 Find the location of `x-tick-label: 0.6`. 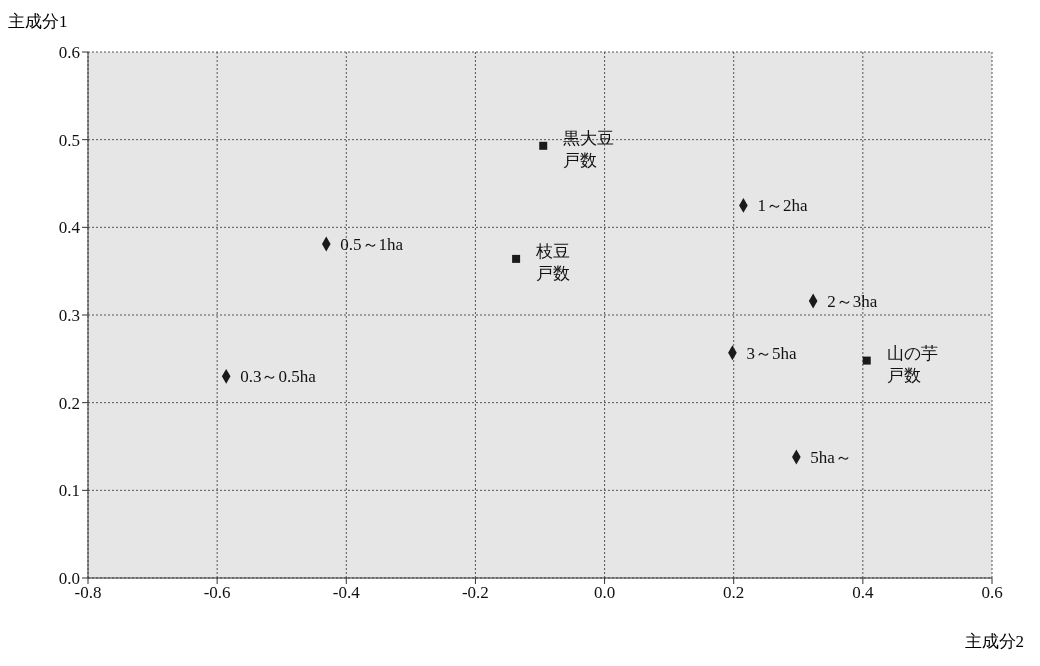

x-tick-label: 0.6 is located at coordinates (992, 593).